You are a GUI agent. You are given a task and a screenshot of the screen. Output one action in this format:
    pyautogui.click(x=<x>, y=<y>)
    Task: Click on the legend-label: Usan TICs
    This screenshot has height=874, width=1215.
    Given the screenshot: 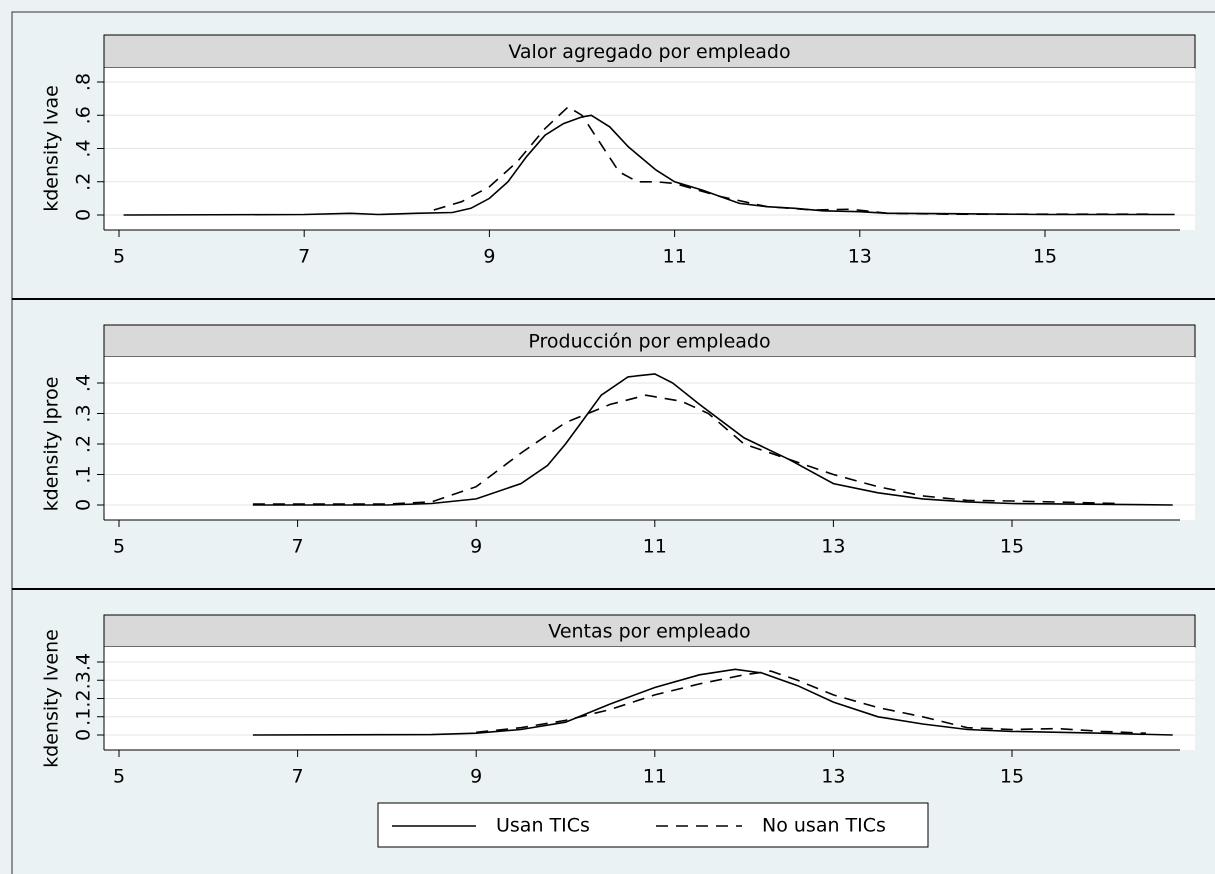 What is the action you would take?
    pyautogui.click(x=543, y=826)
    